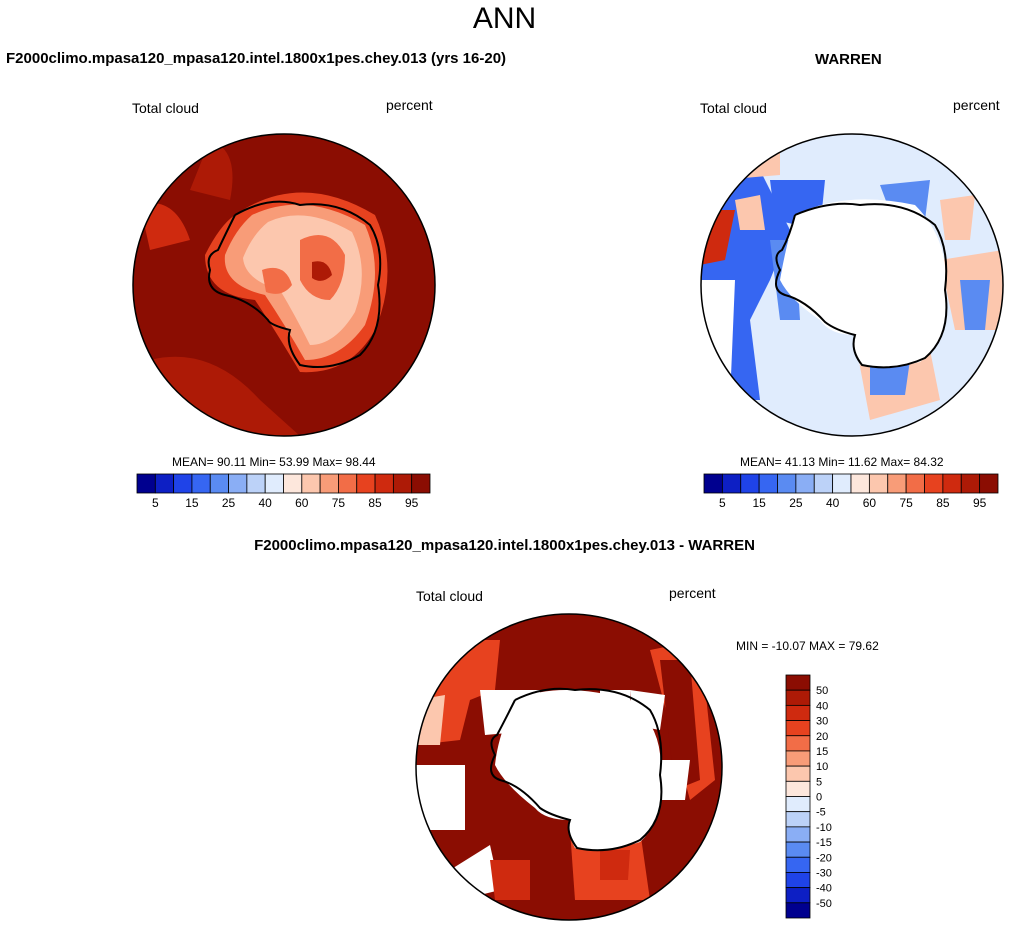  Describe the element at coordinates (339, 503) in the screenshot. I see `model-colorbar-tick-label: 75` at that location.